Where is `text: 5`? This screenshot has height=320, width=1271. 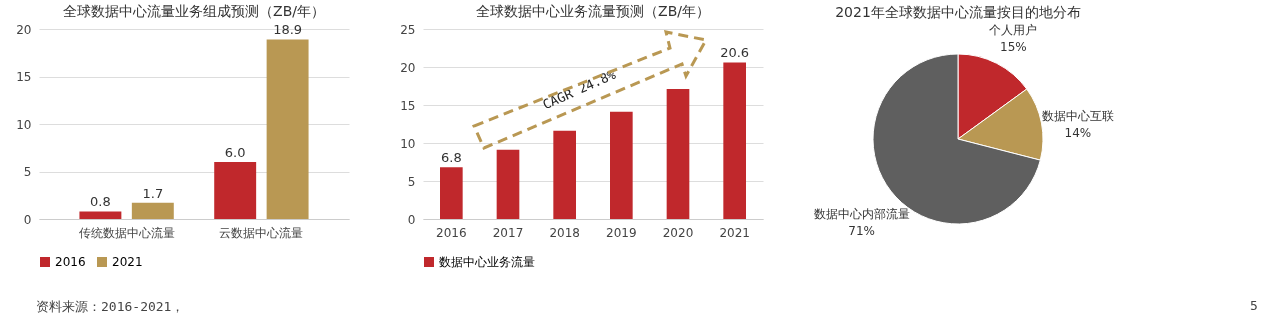 text: 5 is located at coordinates (1254, 305).